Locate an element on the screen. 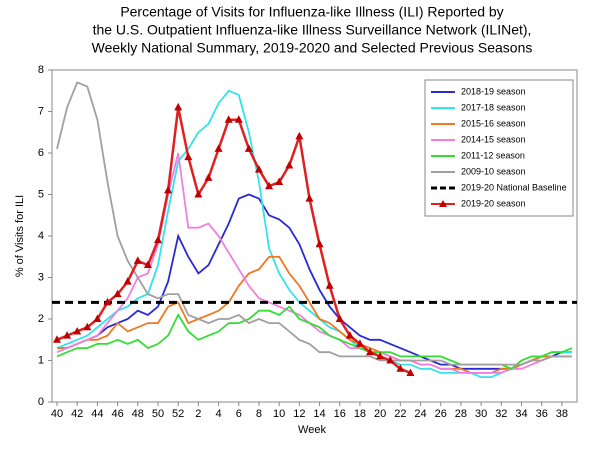 The image size is (600, 450). x-tick-label: 52 is located at coordinates (178, 414).